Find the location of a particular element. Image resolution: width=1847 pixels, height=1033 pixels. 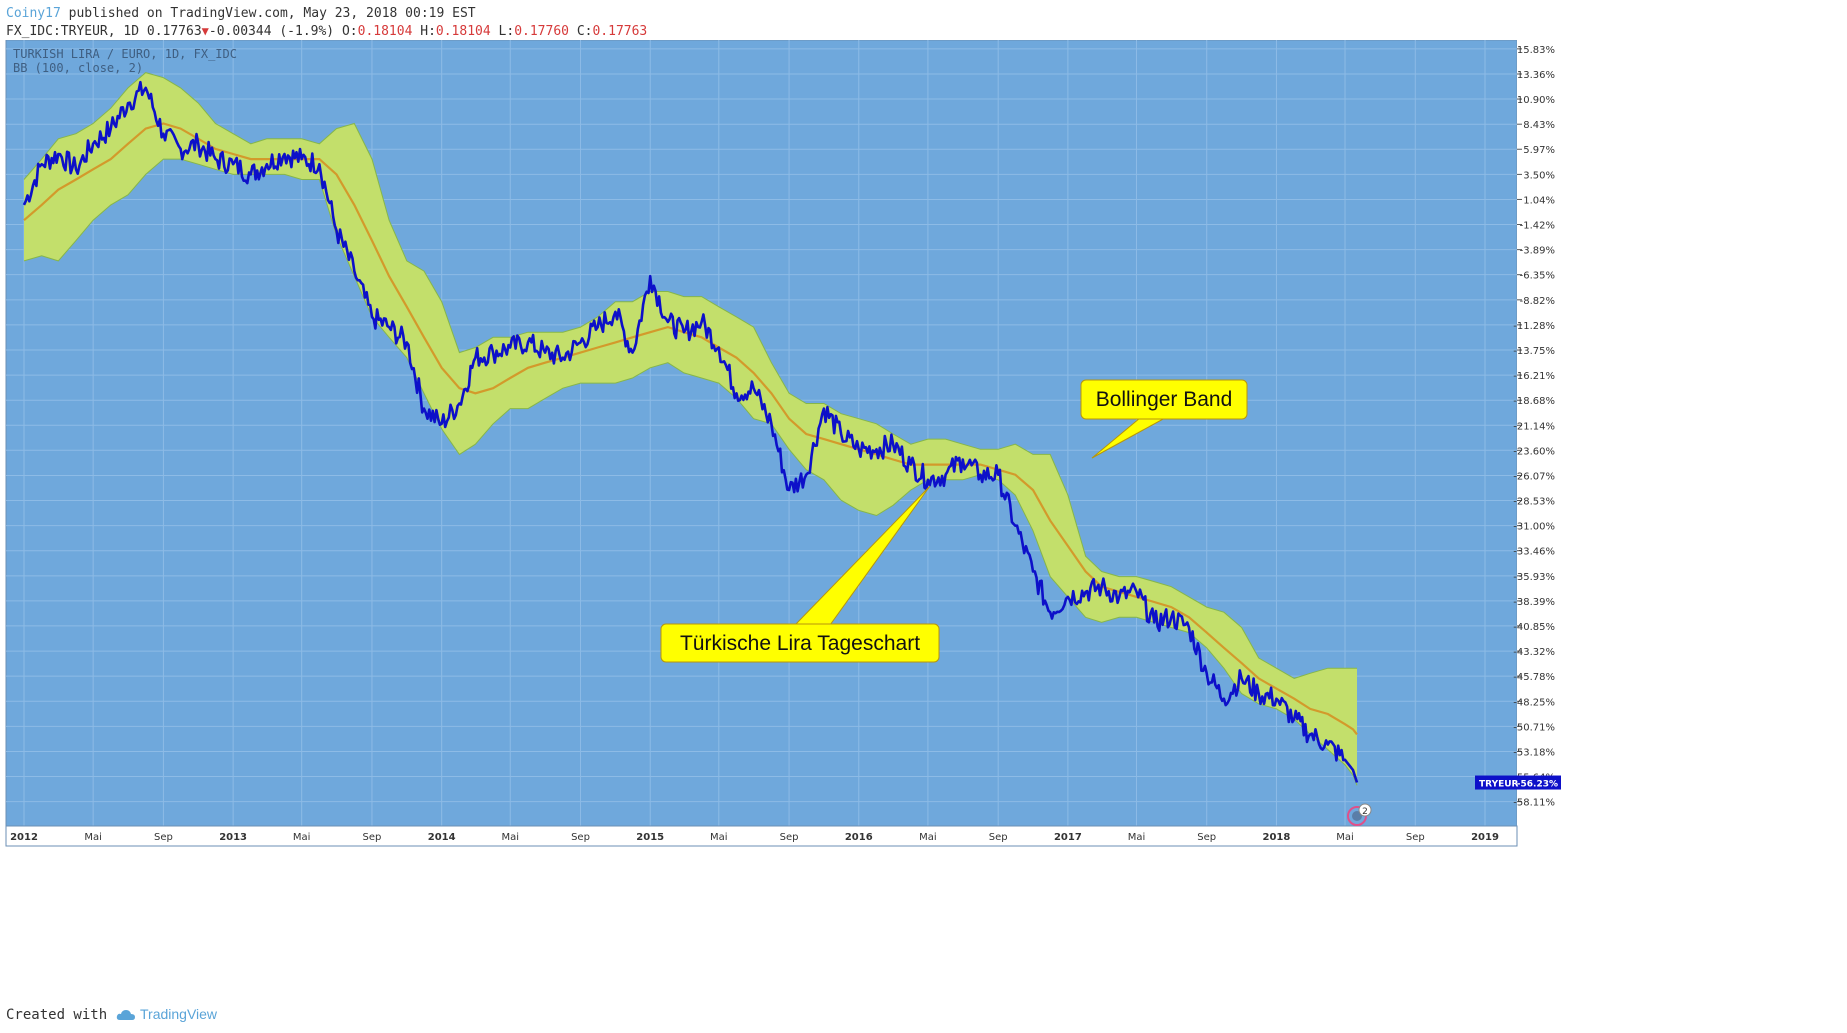

callout-label-bollinger: Bollinger Band is located at coordinates (1164, 399).